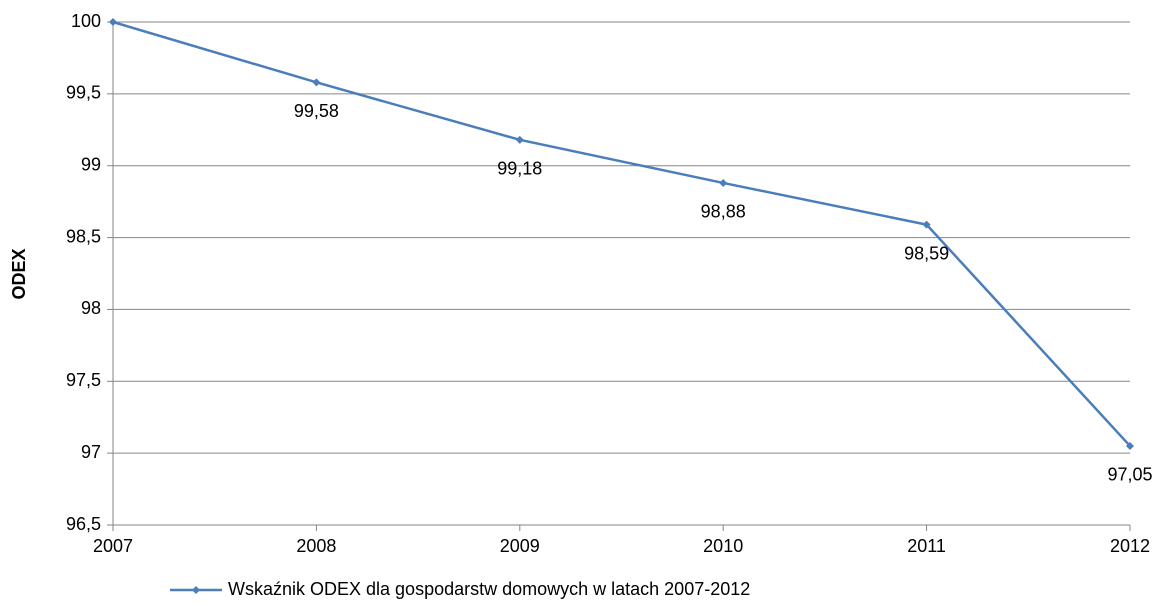 This screenshot has width=1161, height=606. Describe the element at coordinates (926, 546) in the screenshot. I see `x-tick-label: 2011` at that location.